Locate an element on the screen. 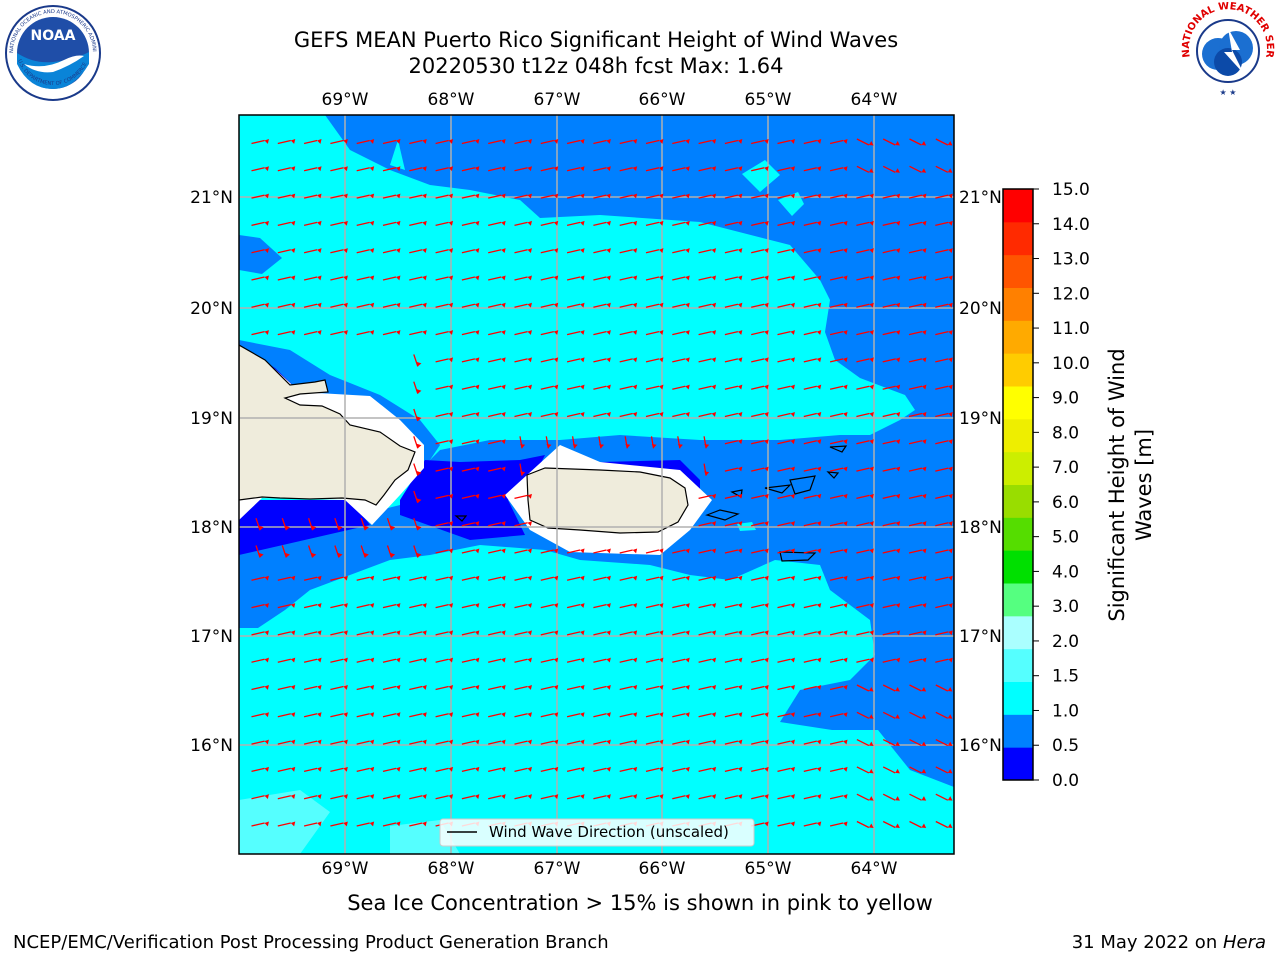  colorbar-tick-label: 1.5 is located at coordinates (1065, 677).